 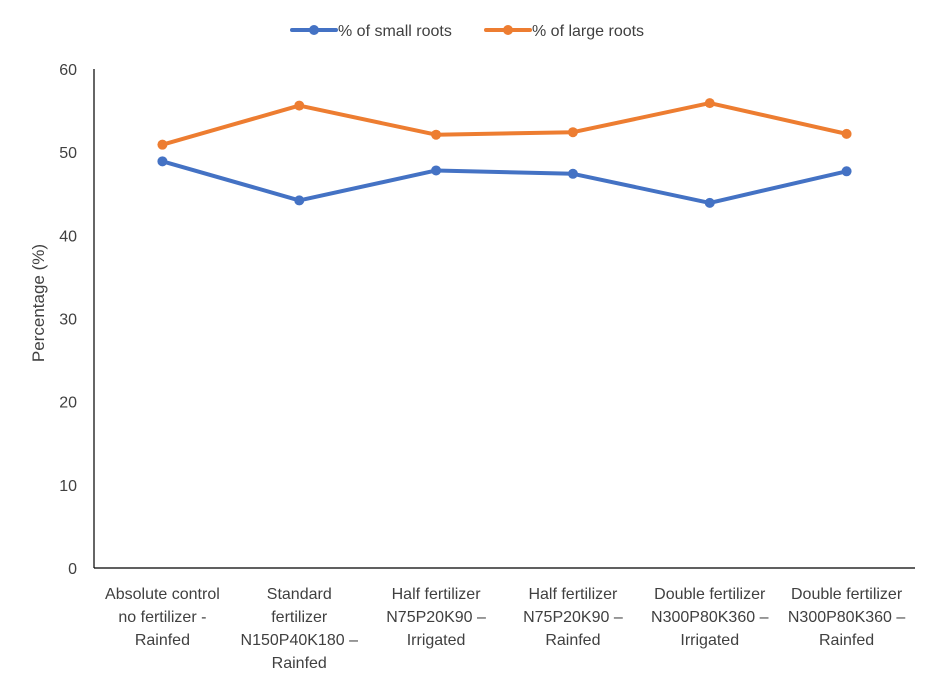 I want to click on y-axis-title: Percentage (%), so click(x=38, y=303).